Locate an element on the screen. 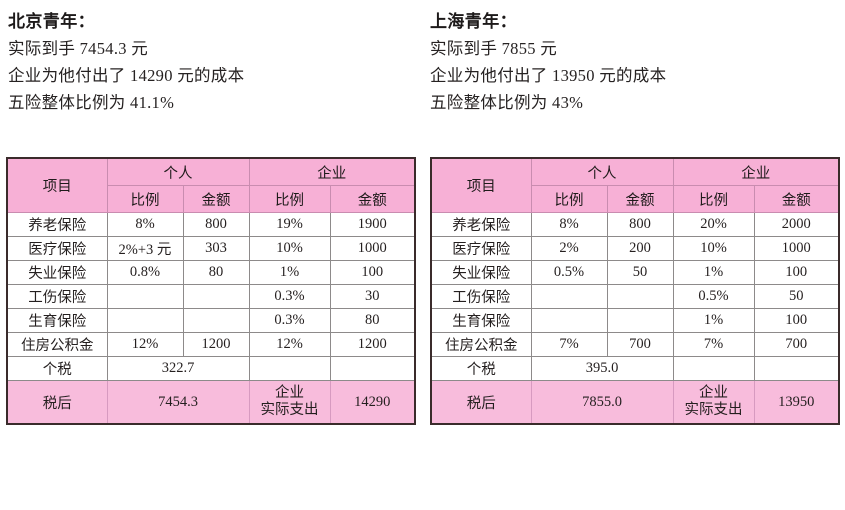 The image size is (845, 510). table-row: 工伤保险 0.3% 30 is located at coordinates (211, 296).